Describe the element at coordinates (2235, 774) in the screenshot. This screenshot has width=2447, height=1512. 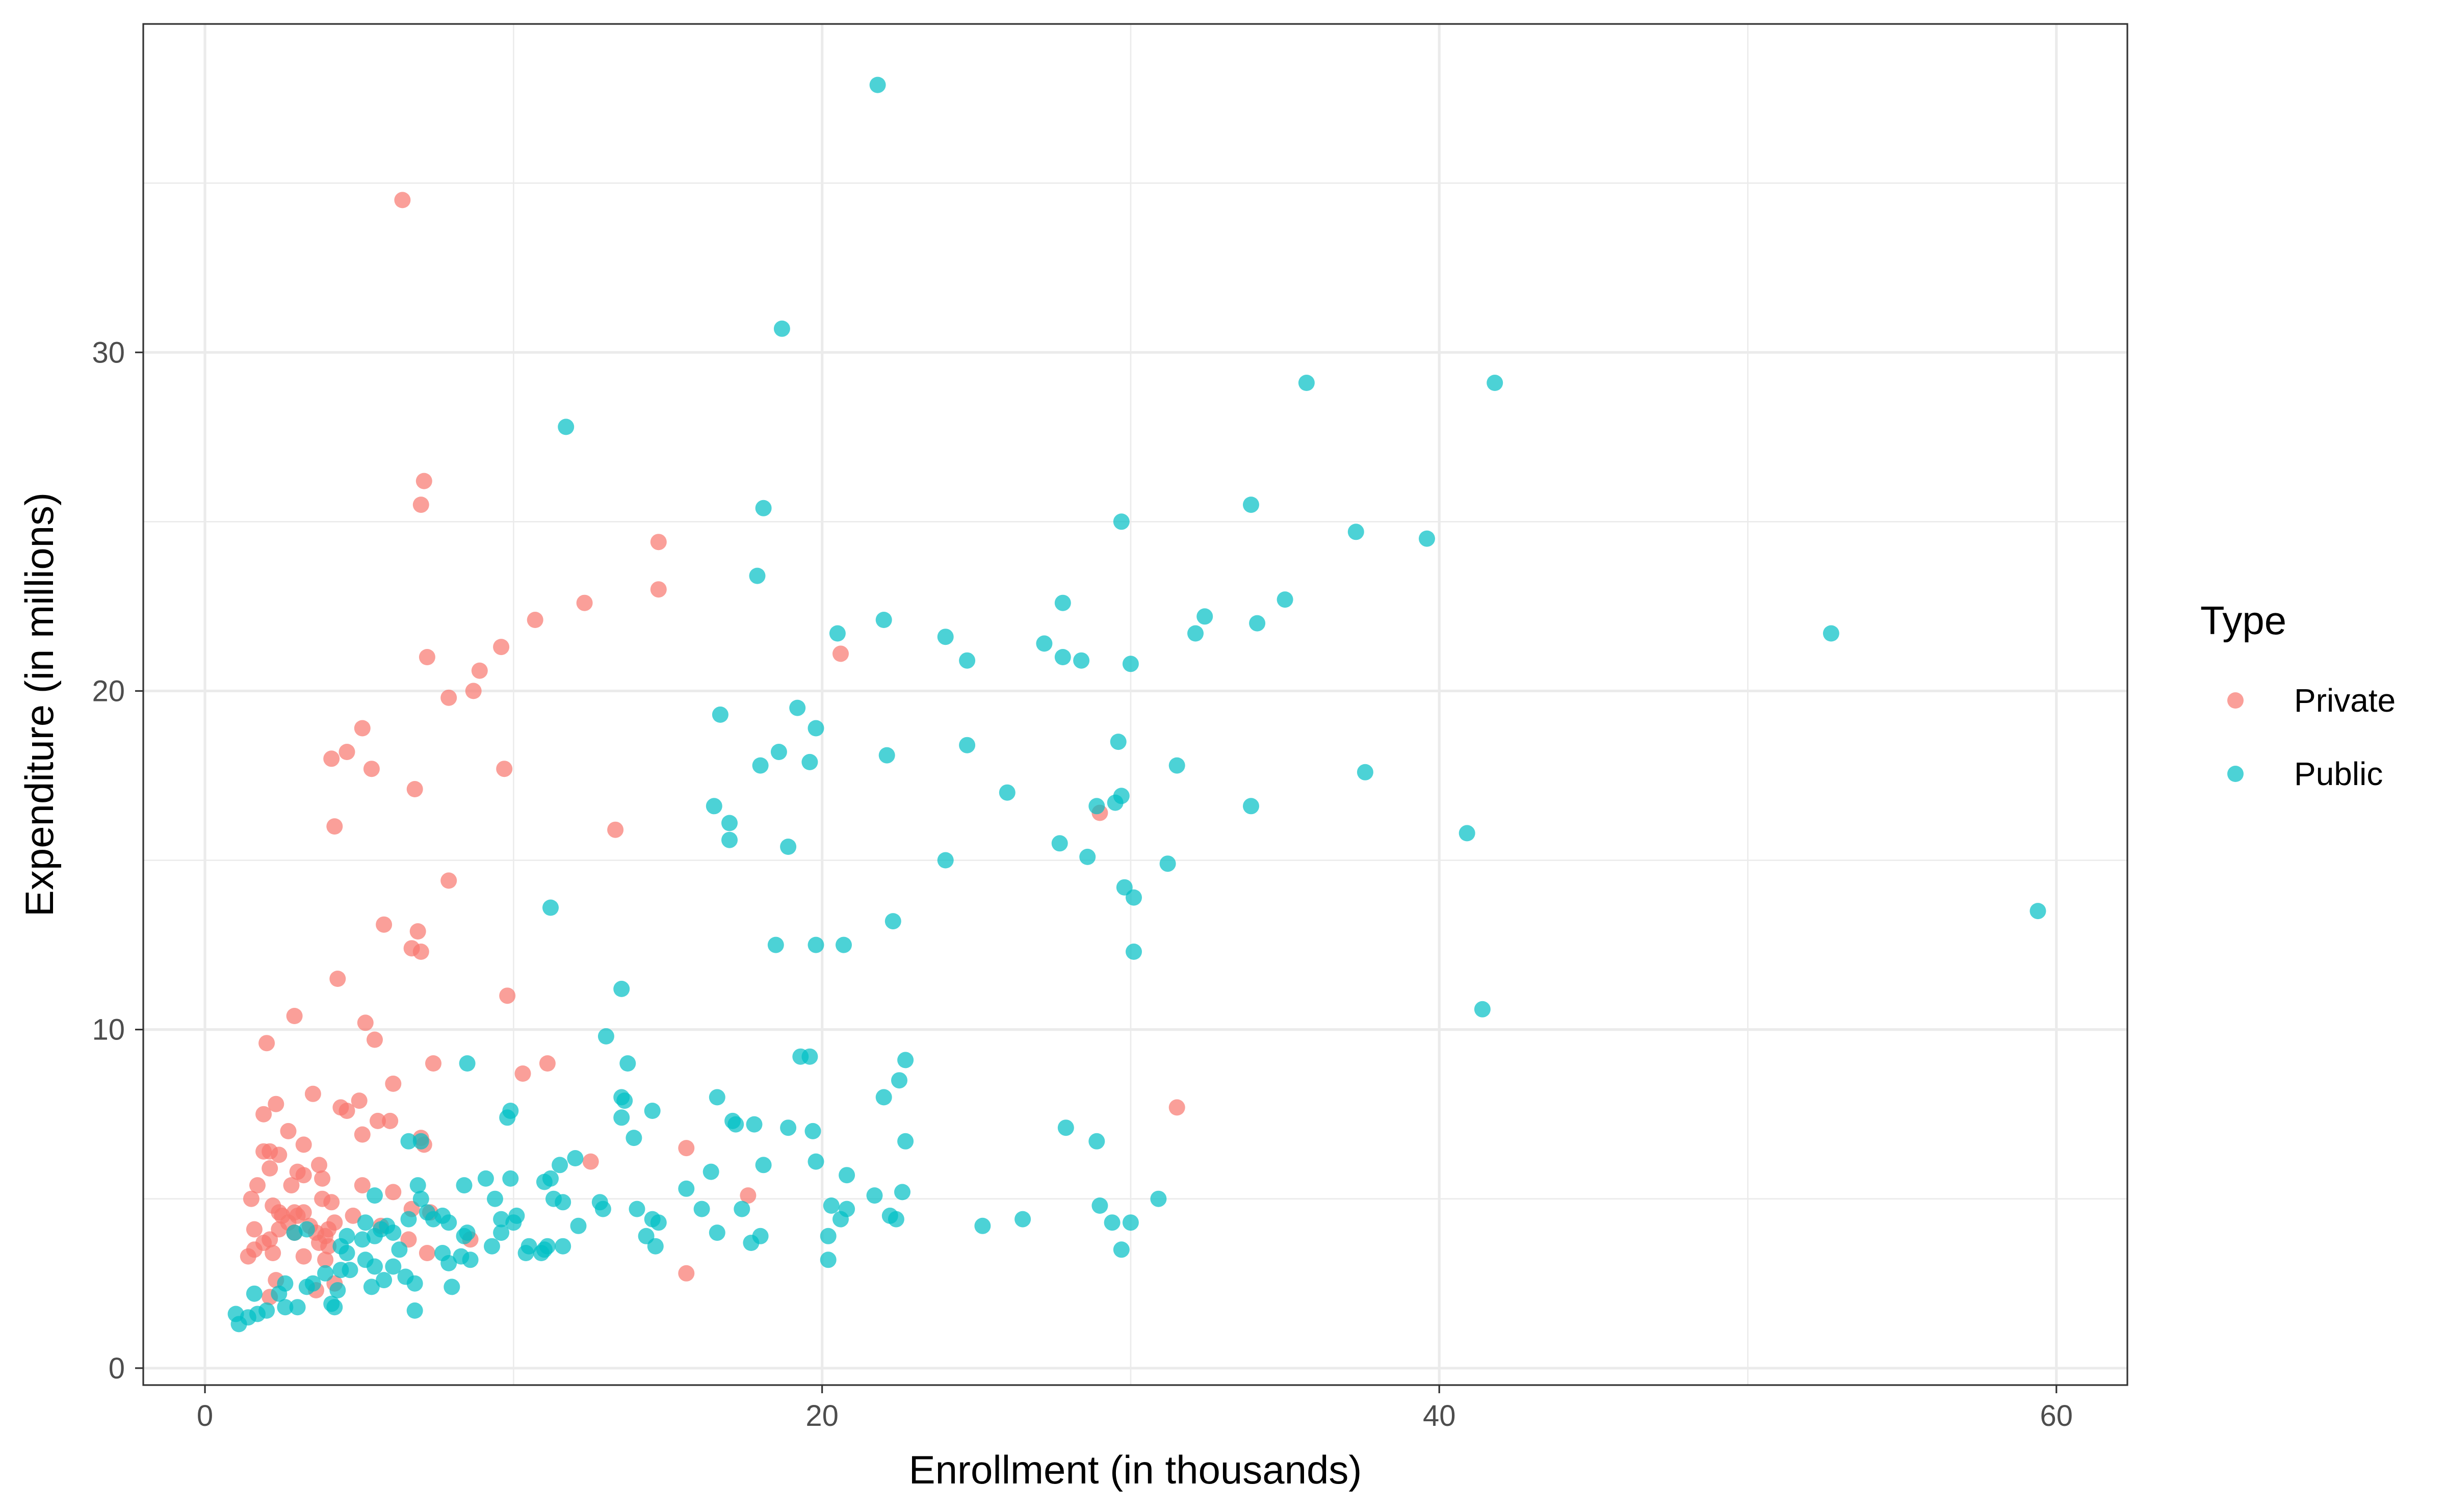
I see `legend-key-public` at that location.